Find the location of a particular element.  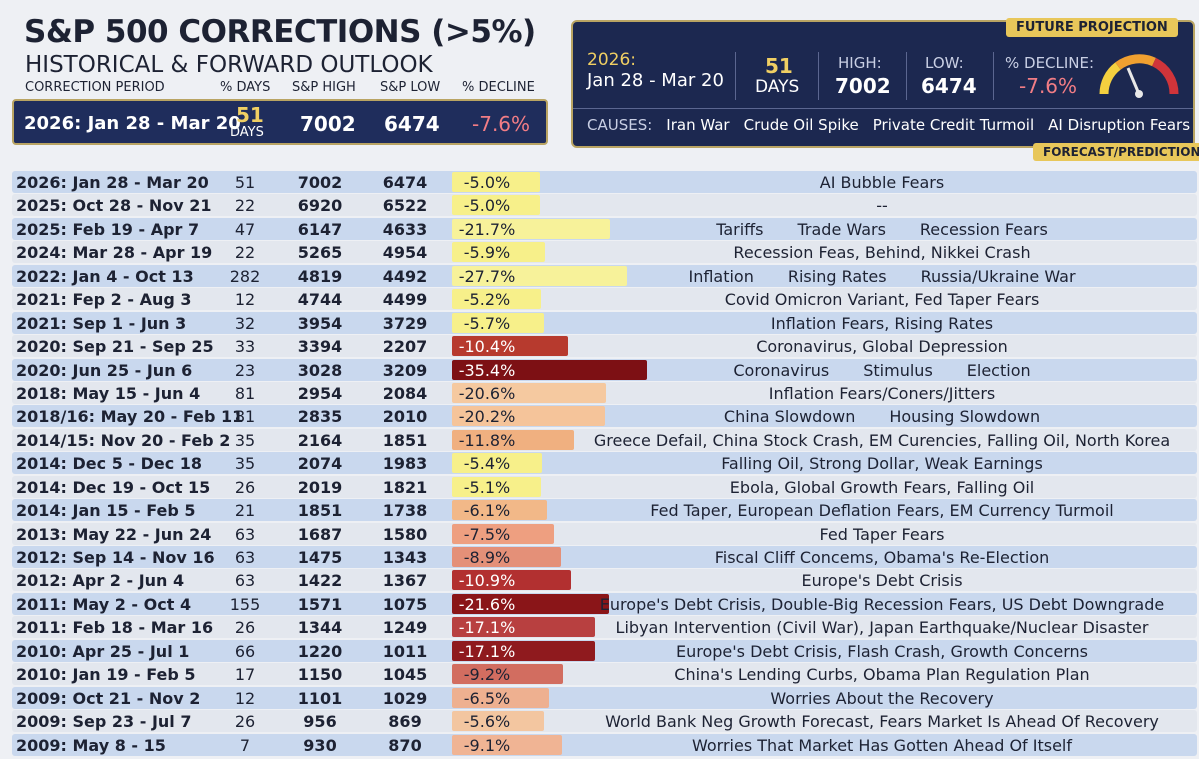

days: 155 is located at coordinates (245, 604).